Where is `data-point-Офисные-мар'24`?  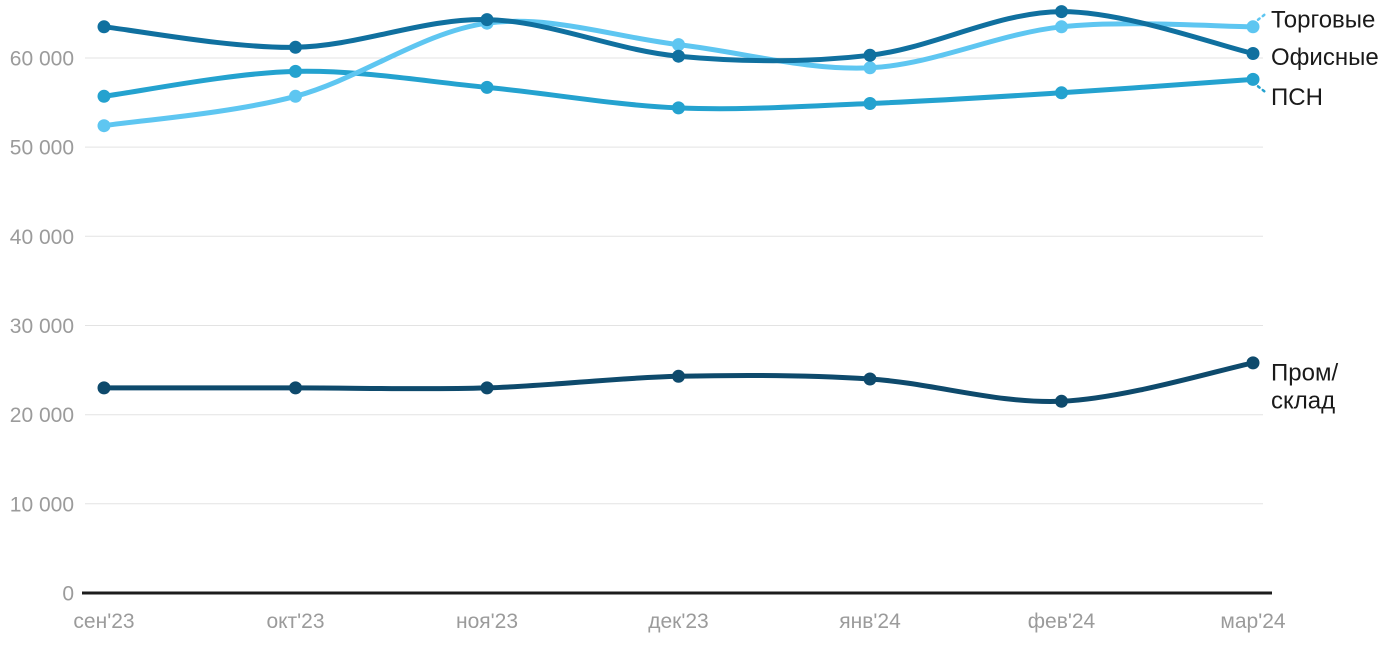
data-point-Офисные-мар'24 is located at coordinates (1253, 53).